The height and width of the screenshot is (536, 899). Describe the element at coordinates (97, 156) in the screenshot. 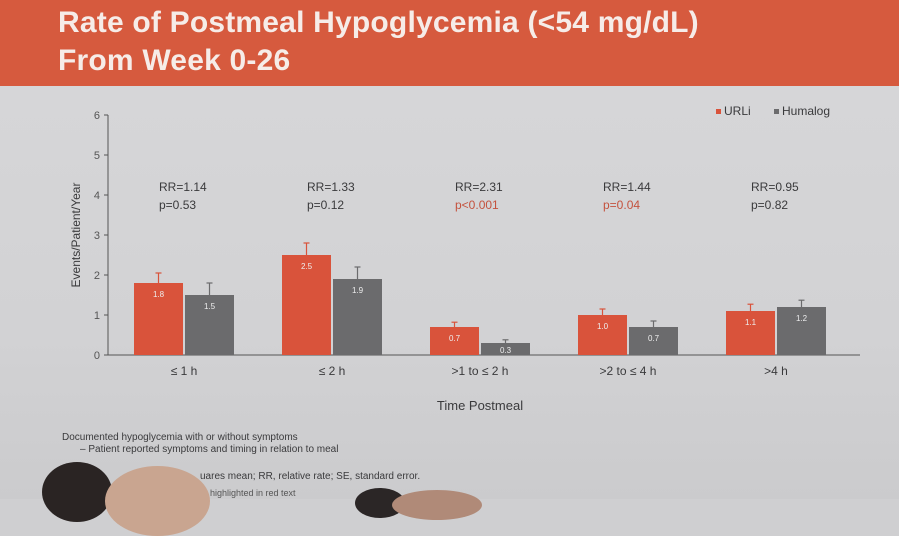

I see `y-tick-label: 5` at that location.